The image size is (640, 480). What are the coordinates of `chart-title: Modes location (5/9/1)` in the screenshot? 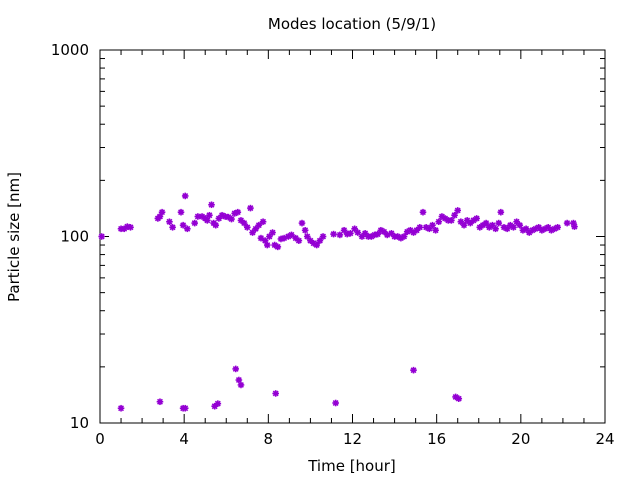 It's located at (352, 24).